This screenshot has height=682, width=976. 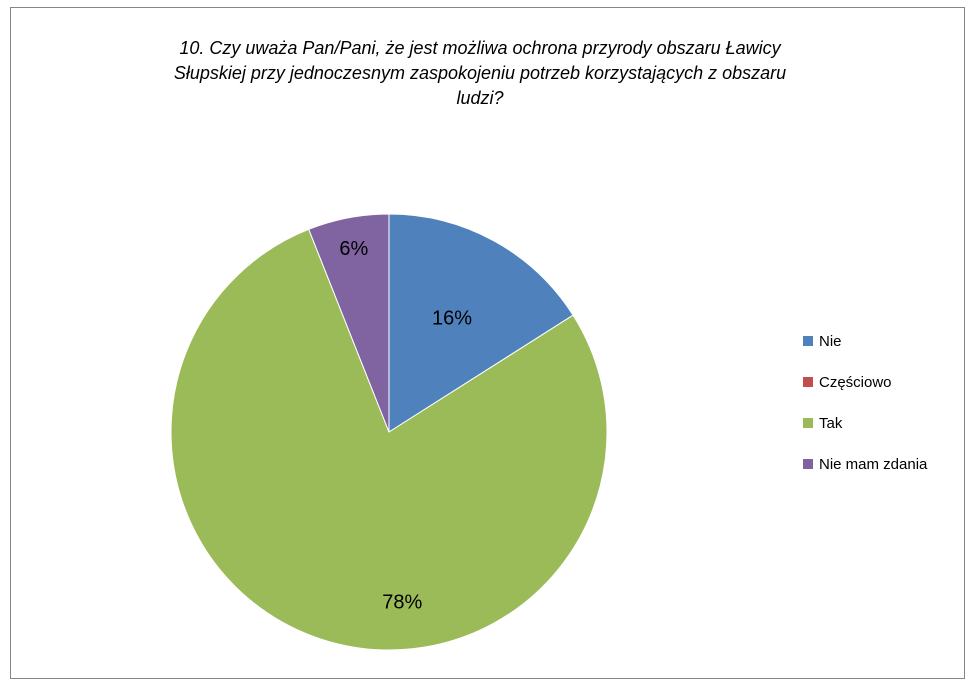 What do you see at coordinates (349, 323) in the screenshot?
I see `pie-slice-nie-mam-zdania` at bounding box center [349, 323].